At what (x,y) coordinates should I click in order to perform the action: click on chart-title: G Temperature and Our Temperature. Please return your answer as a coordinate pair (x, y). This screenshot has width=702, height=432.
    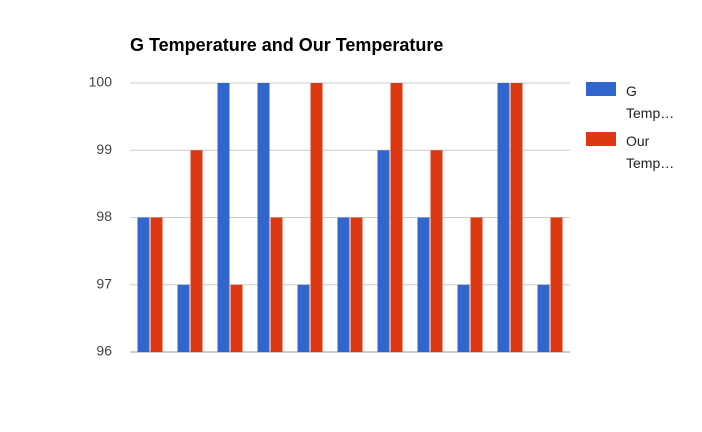
    Looking at the image, I should click on (286, 45).